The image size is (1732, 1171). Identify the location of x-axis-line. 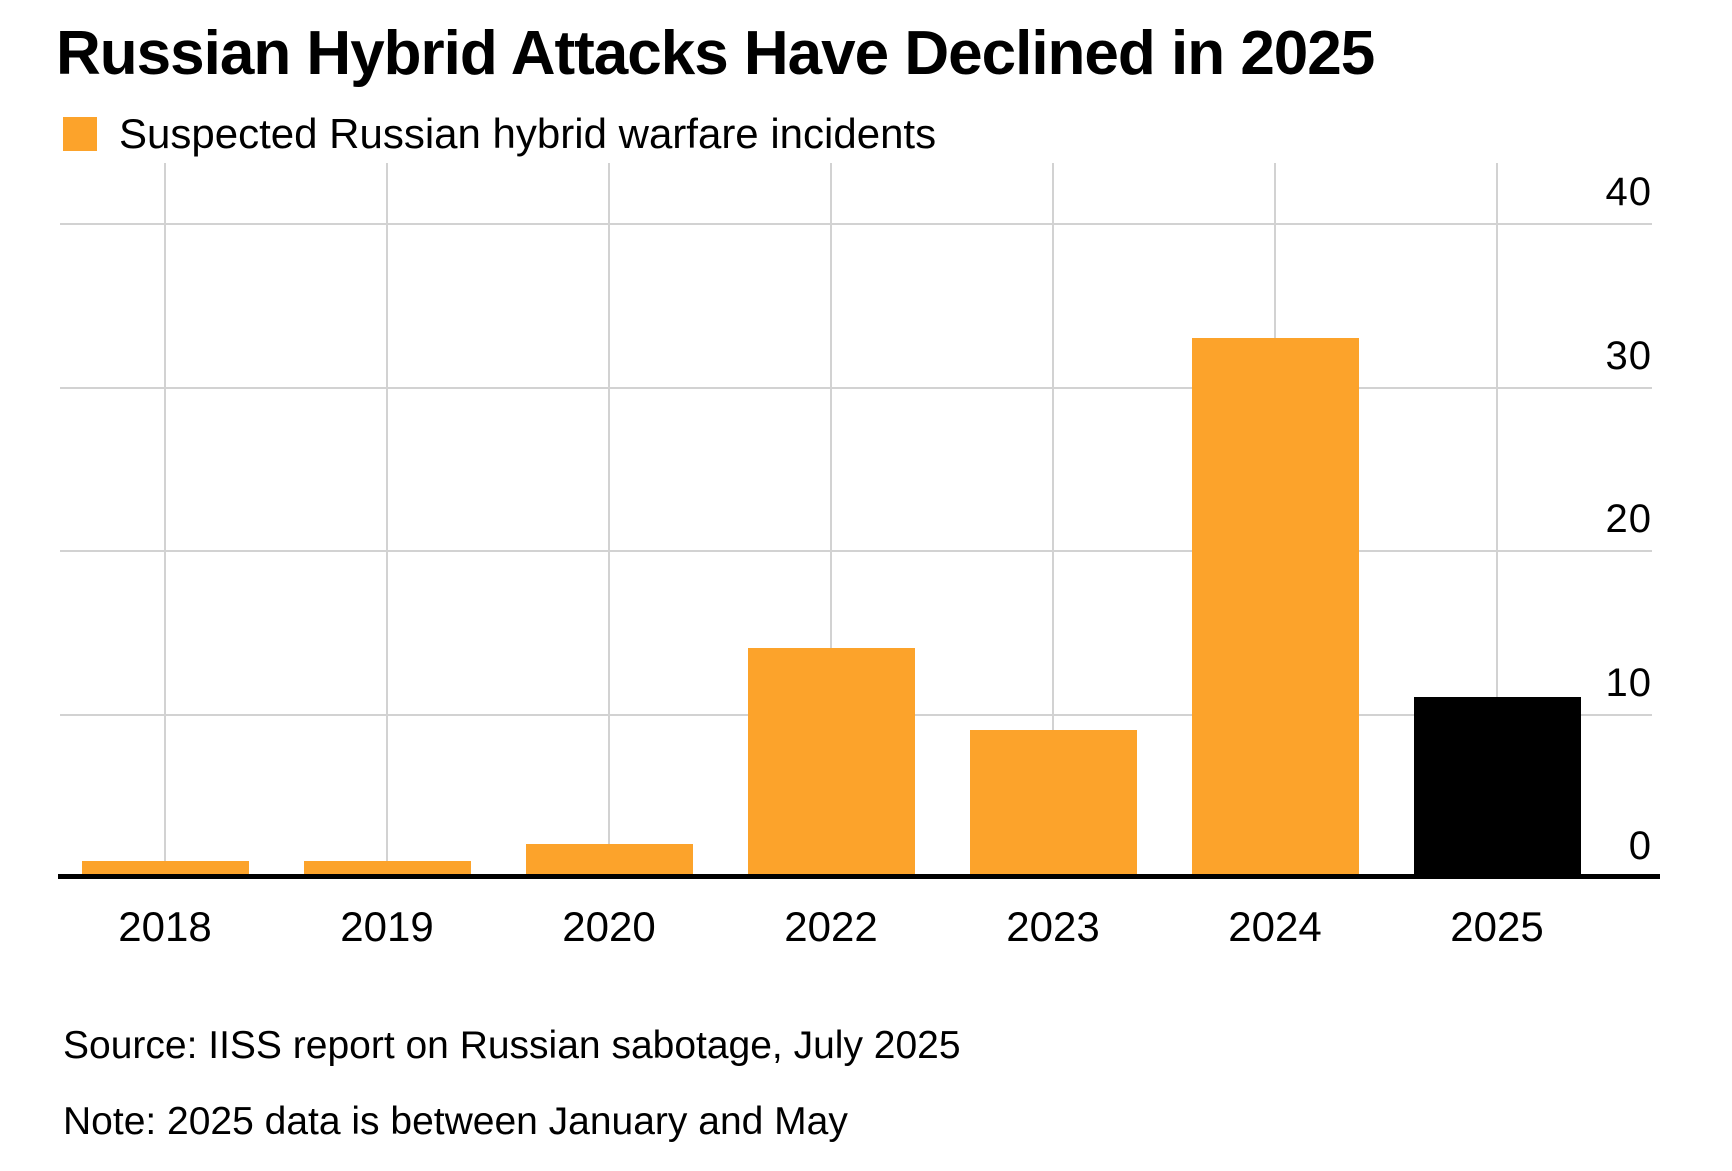
(859, 876).